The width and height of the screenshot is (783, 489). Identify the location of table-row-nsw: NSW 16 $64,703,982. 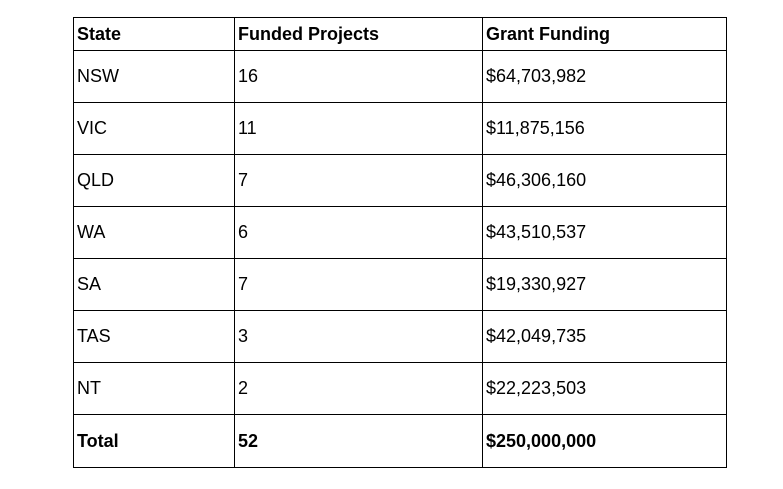
(400, 76).